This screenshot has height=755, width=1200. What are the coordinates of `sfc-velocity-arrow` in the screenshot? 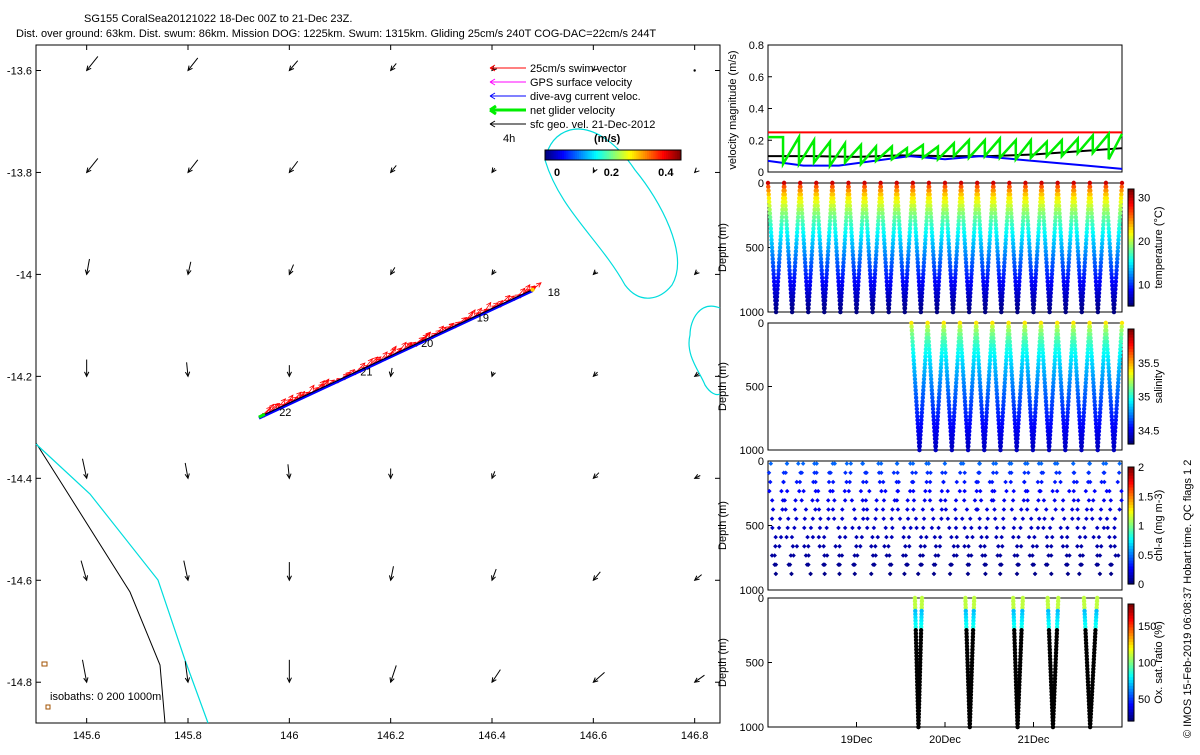 It's located at (596, 475).